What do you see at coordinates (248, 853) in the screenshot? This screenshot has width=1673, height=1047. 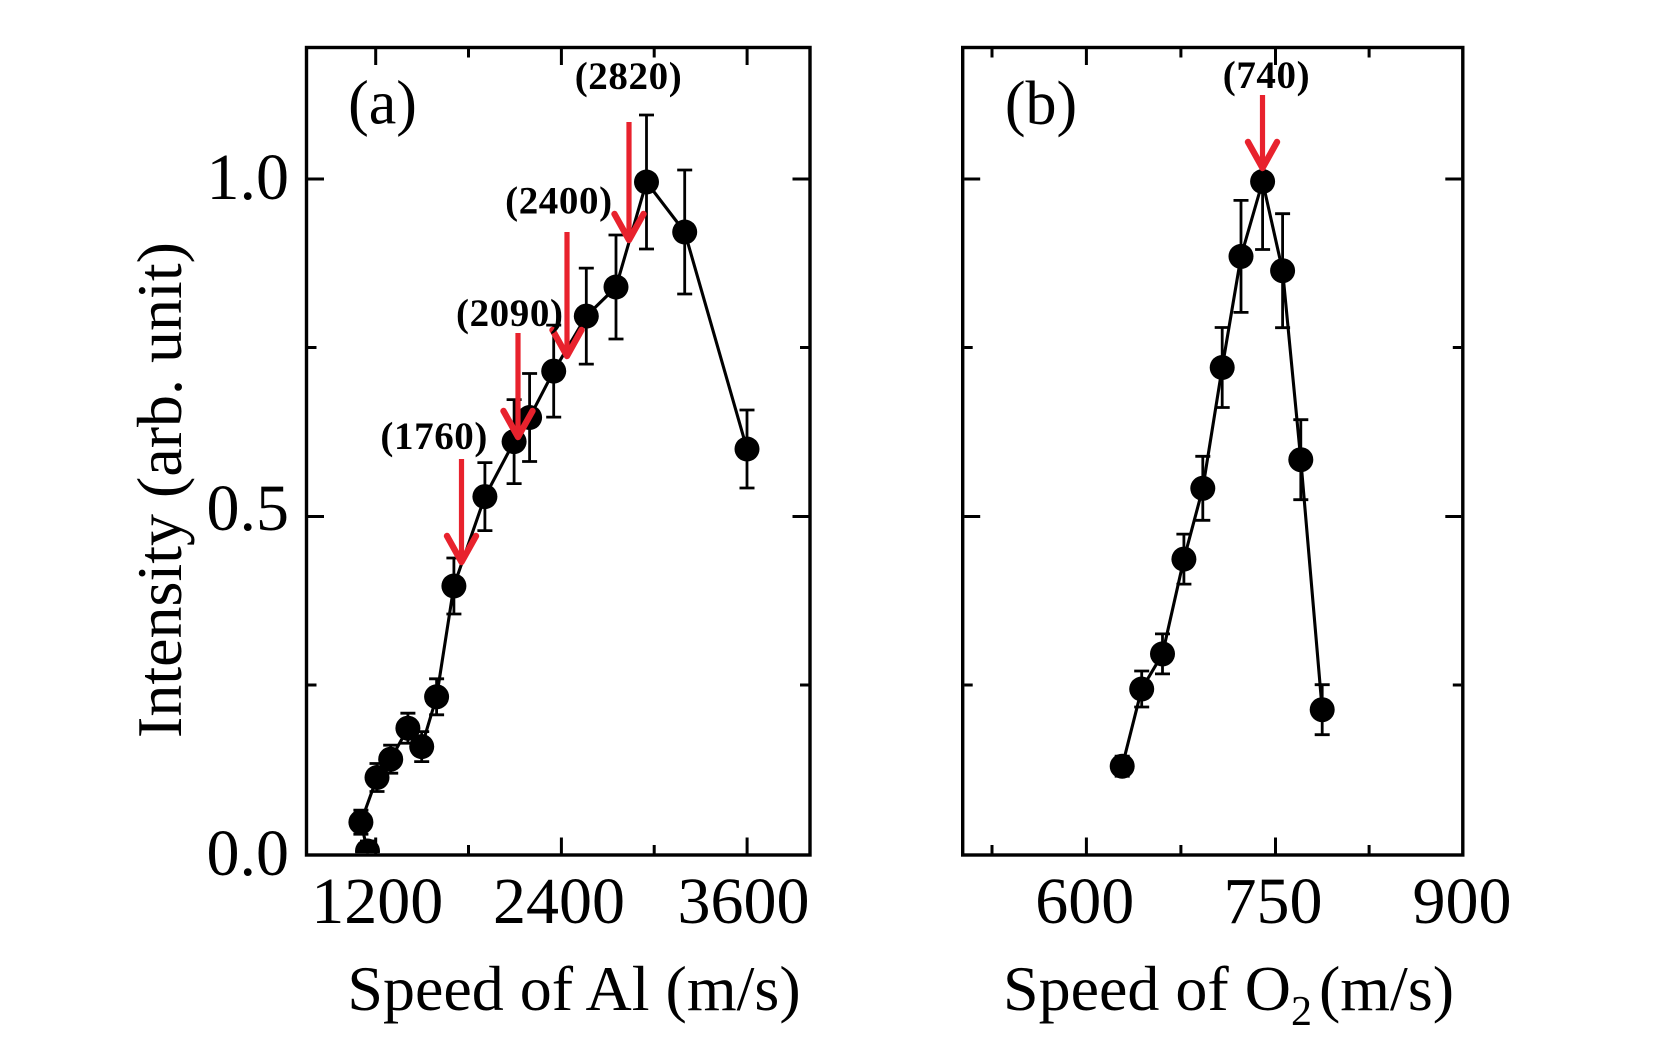 I see `svg-text: 0.0` at bounding box center [248, 853].